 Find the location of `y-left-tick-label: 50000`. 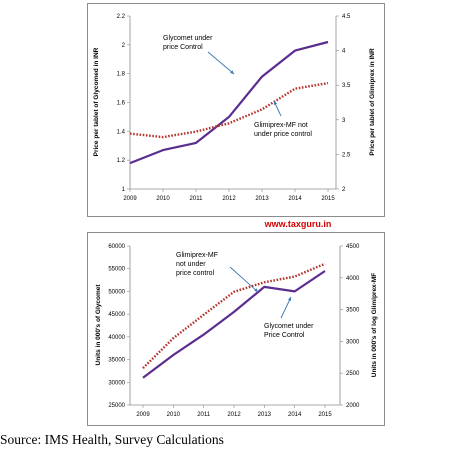

y-left-tick-label: 50000 is located at coordinates (116, 292).